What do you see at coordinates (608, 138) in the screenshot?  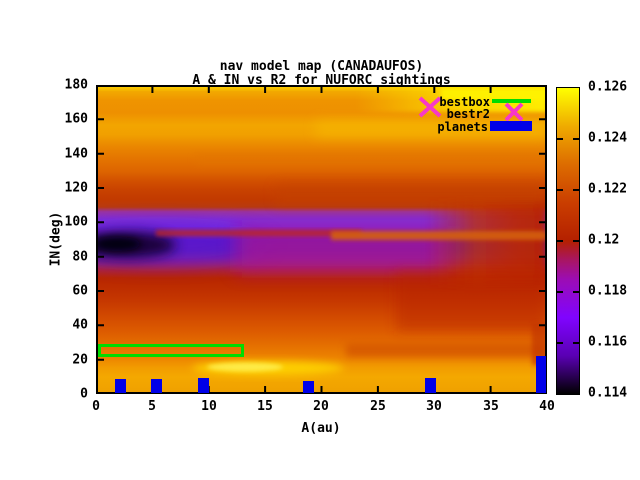 I see `colorbar-tick-label: 0.124` at bounding box center [608, 138].